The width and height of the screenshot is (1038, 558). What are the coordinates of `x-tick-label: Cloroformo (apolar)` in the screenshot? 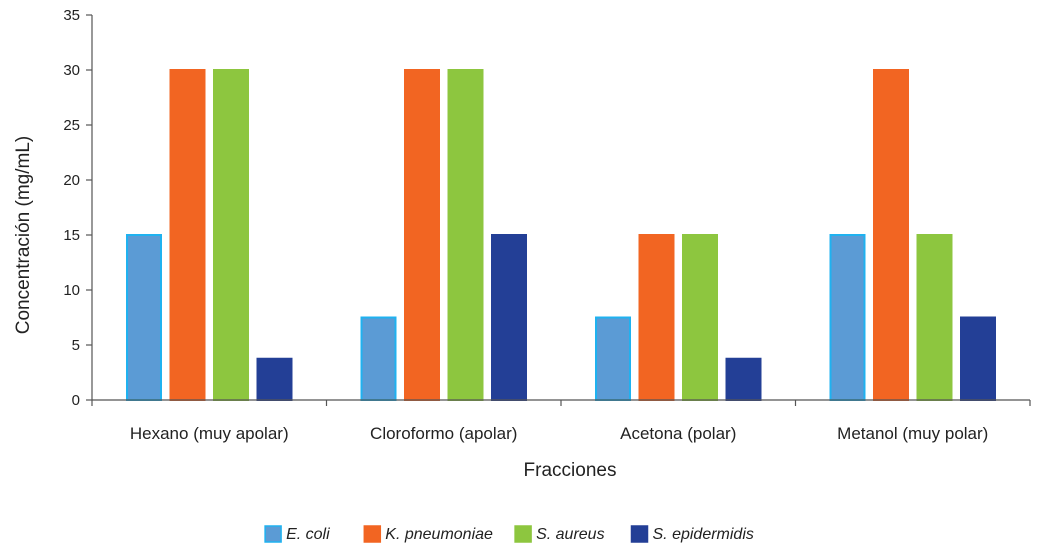 It's located at (443, 433).